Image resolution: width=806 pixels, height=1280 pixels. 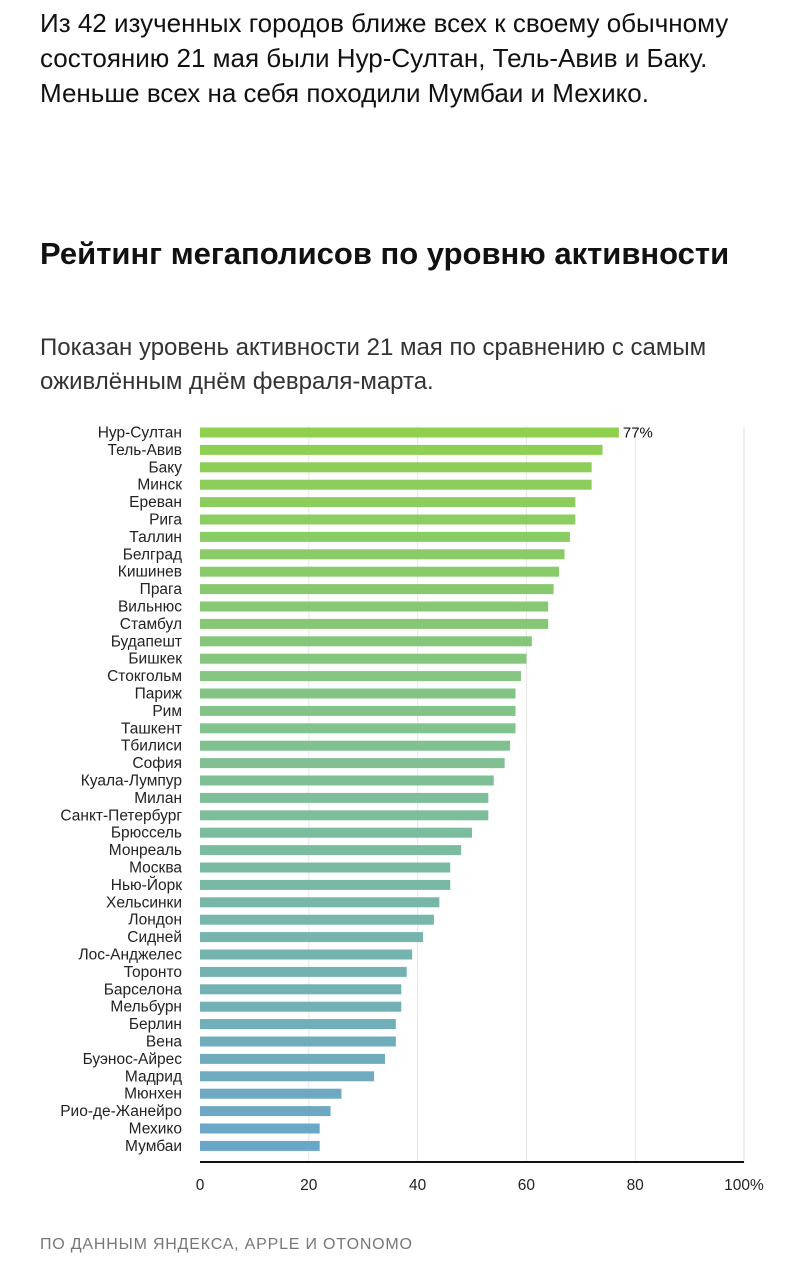 What do you see at coordinates (144, 902) in the screenshot?
I see `category-label: Хельсинки` at bounding box center [144, 902].